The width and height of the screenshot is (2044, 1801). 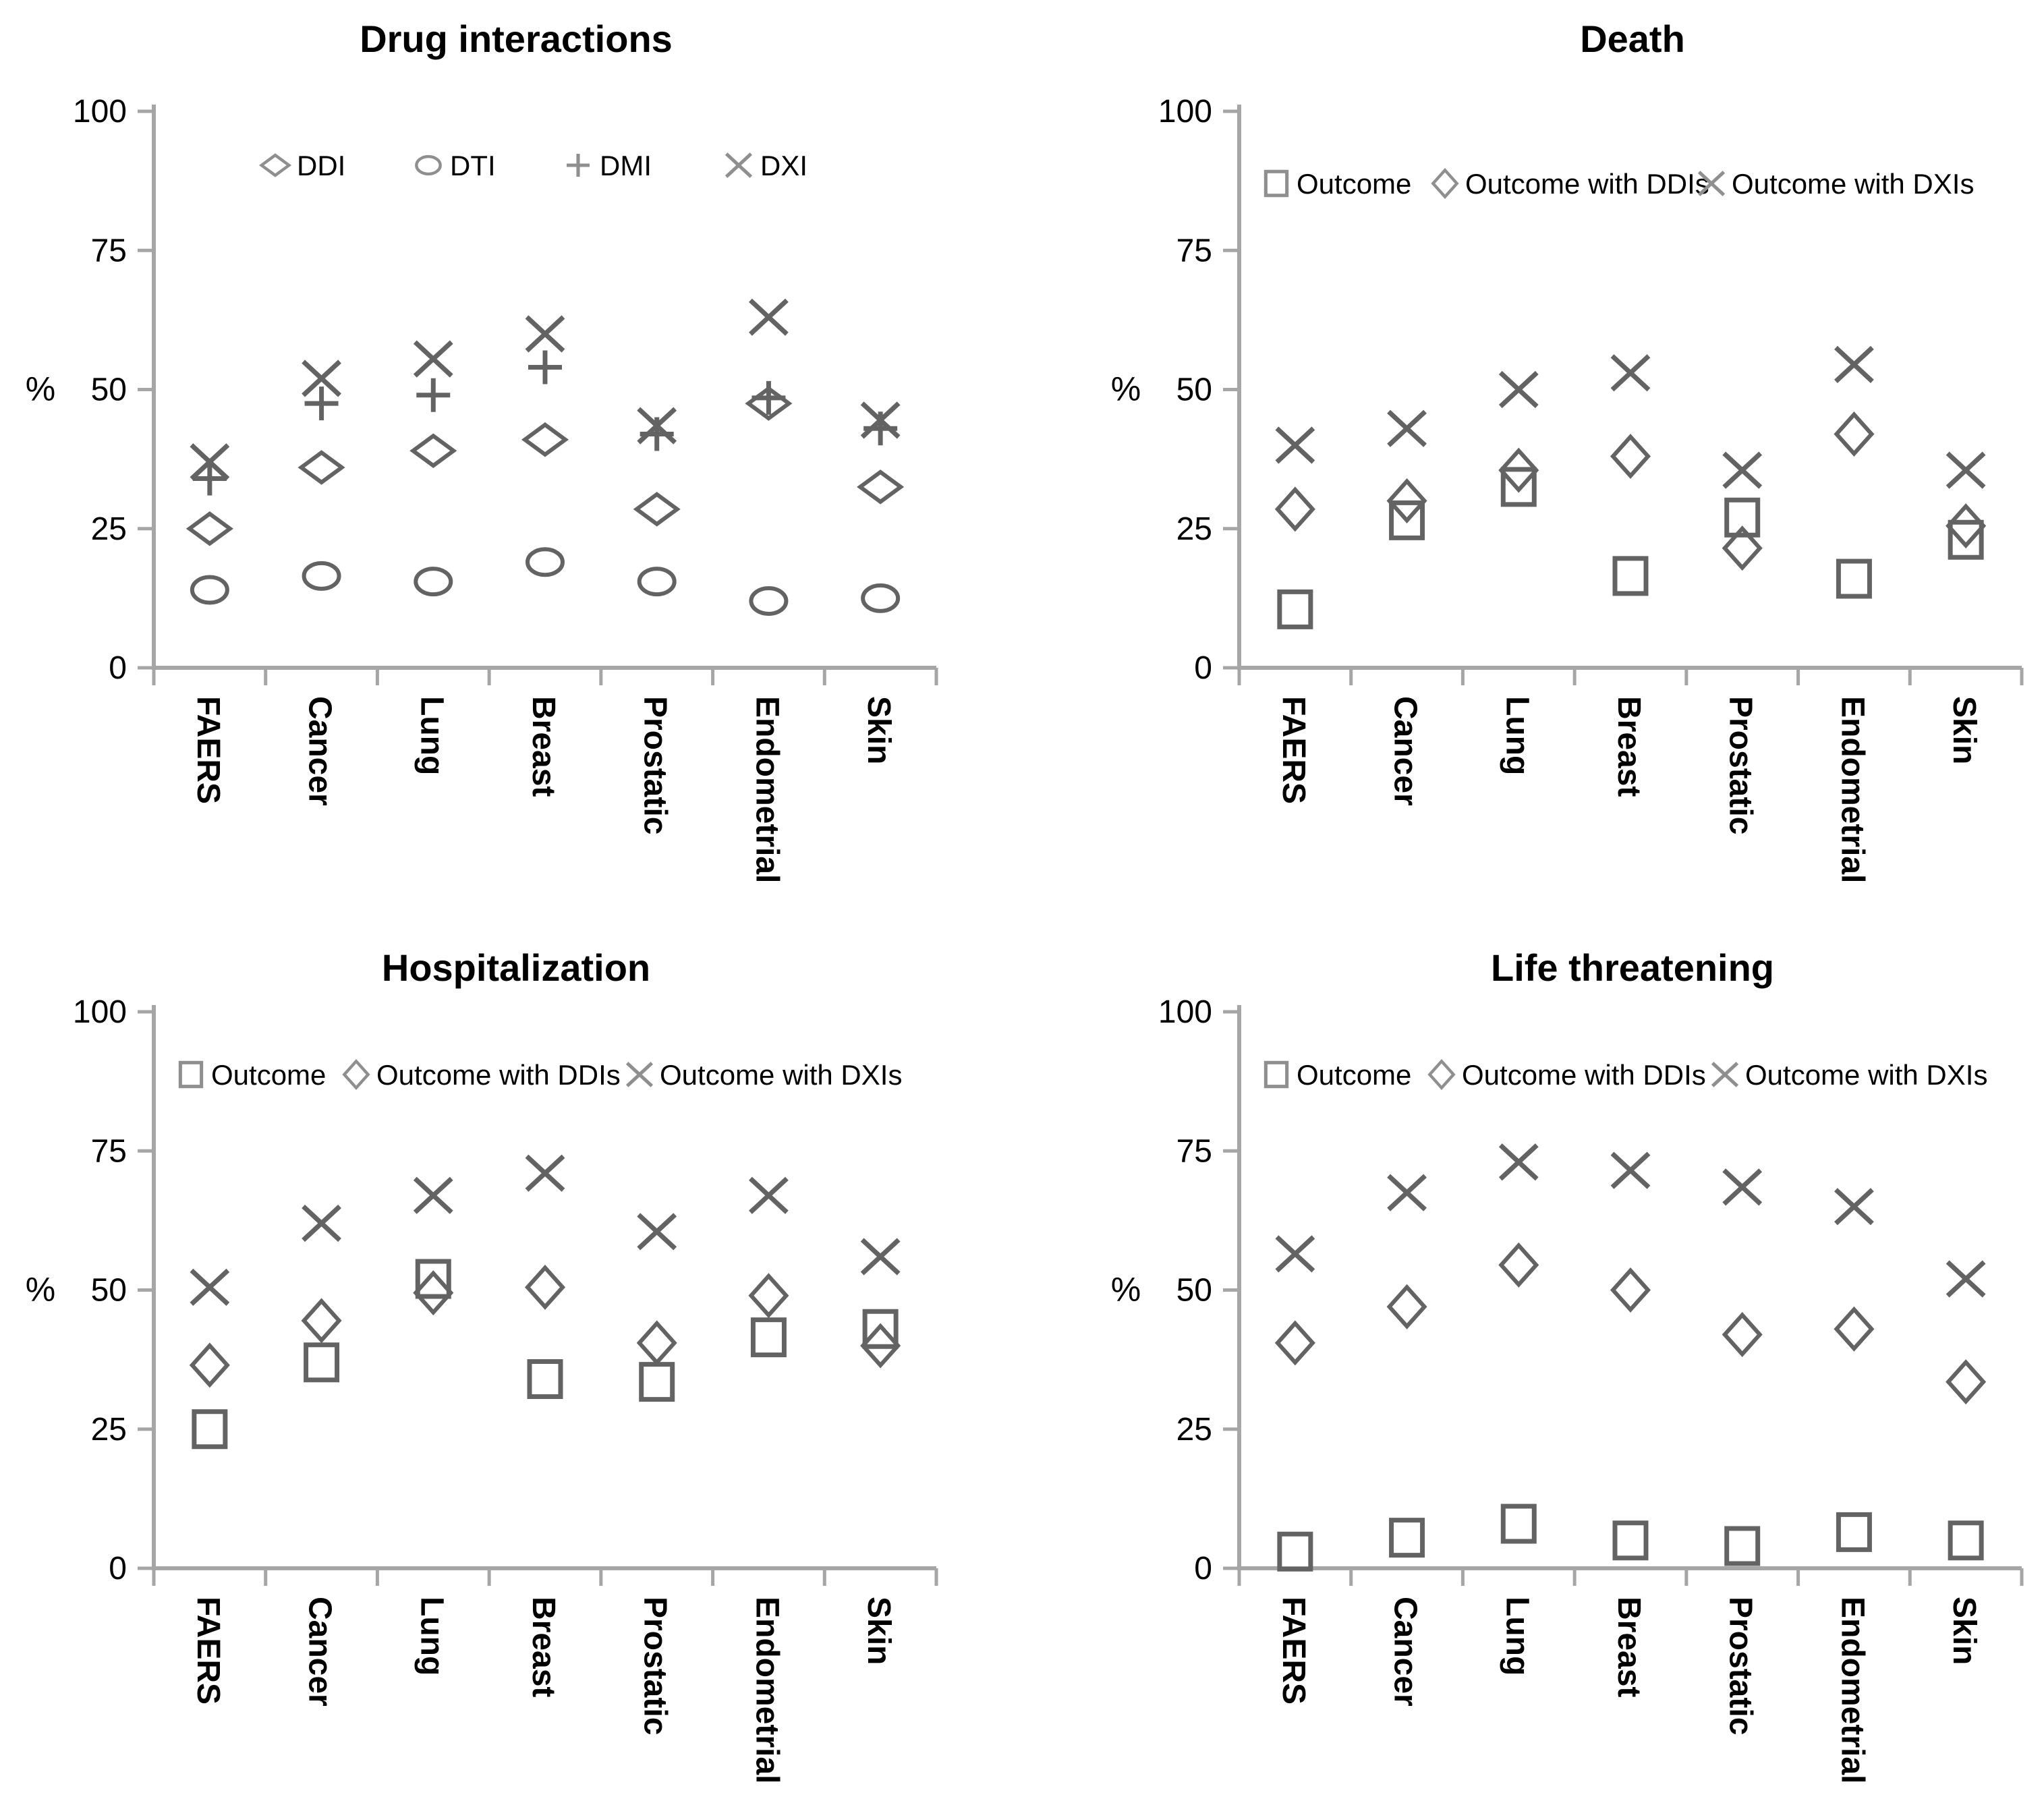 I want to click on x-category-label: Lung, so click(x=1517, y=1636).